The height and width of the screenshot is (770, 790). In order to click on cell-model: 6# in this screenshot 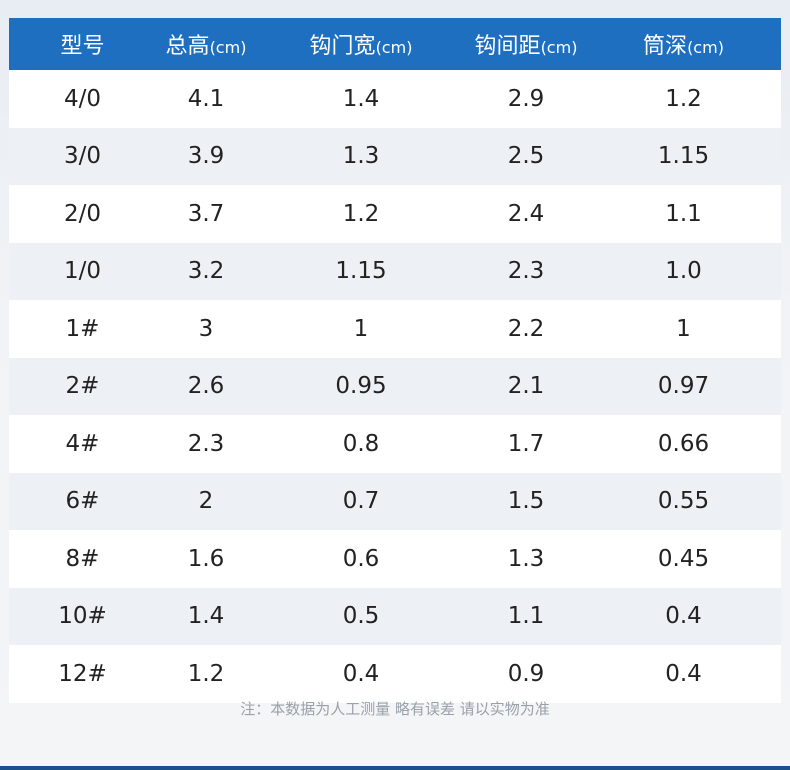, I will do `click(82, 501)`.